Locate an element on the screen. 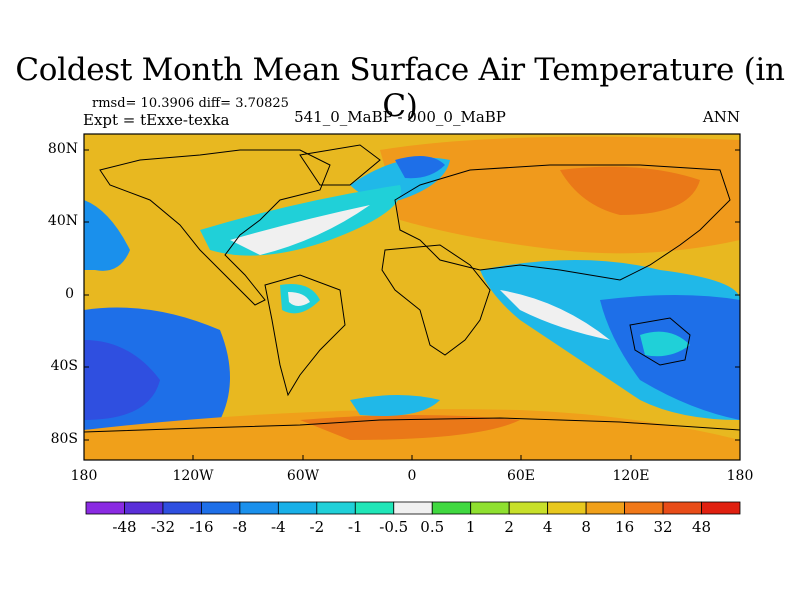 This screenshot has height=600, width=800. coast-greenland is located at coordinates (340, 165).